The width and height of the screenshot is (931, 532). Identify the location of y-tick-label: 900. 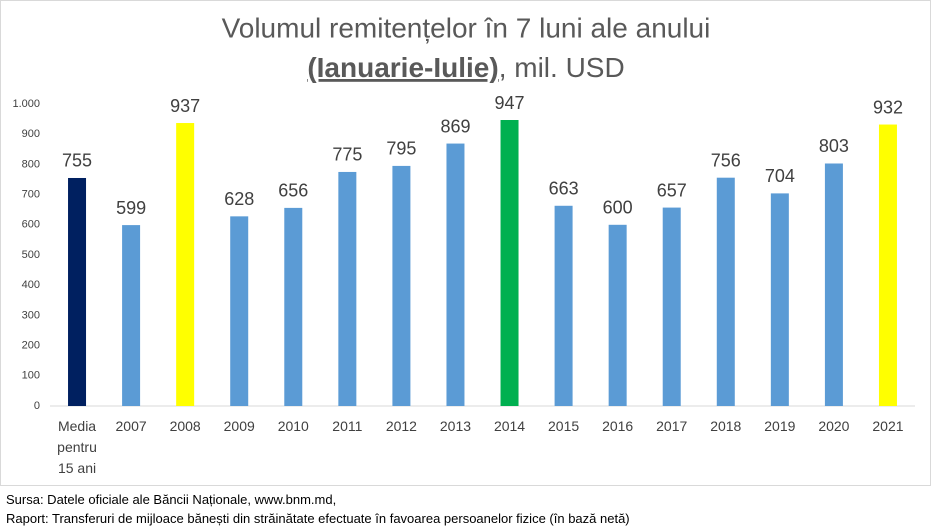
(31, 134).